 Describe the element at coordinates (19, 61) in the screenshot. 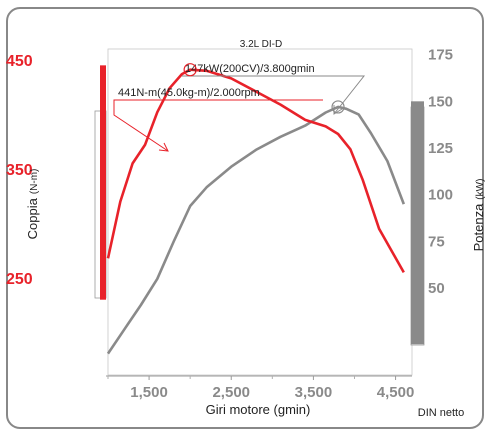

I see `y-left-tick-label: 450` at that location.